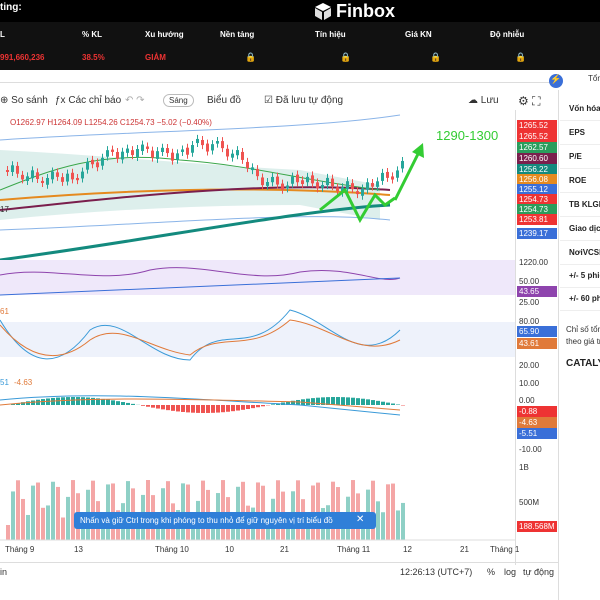 This screenshot has width=600, height=600. Describe the element at coordinates (529, 302) in the screenshot. I see `rsi-label: 25.00` at that location.